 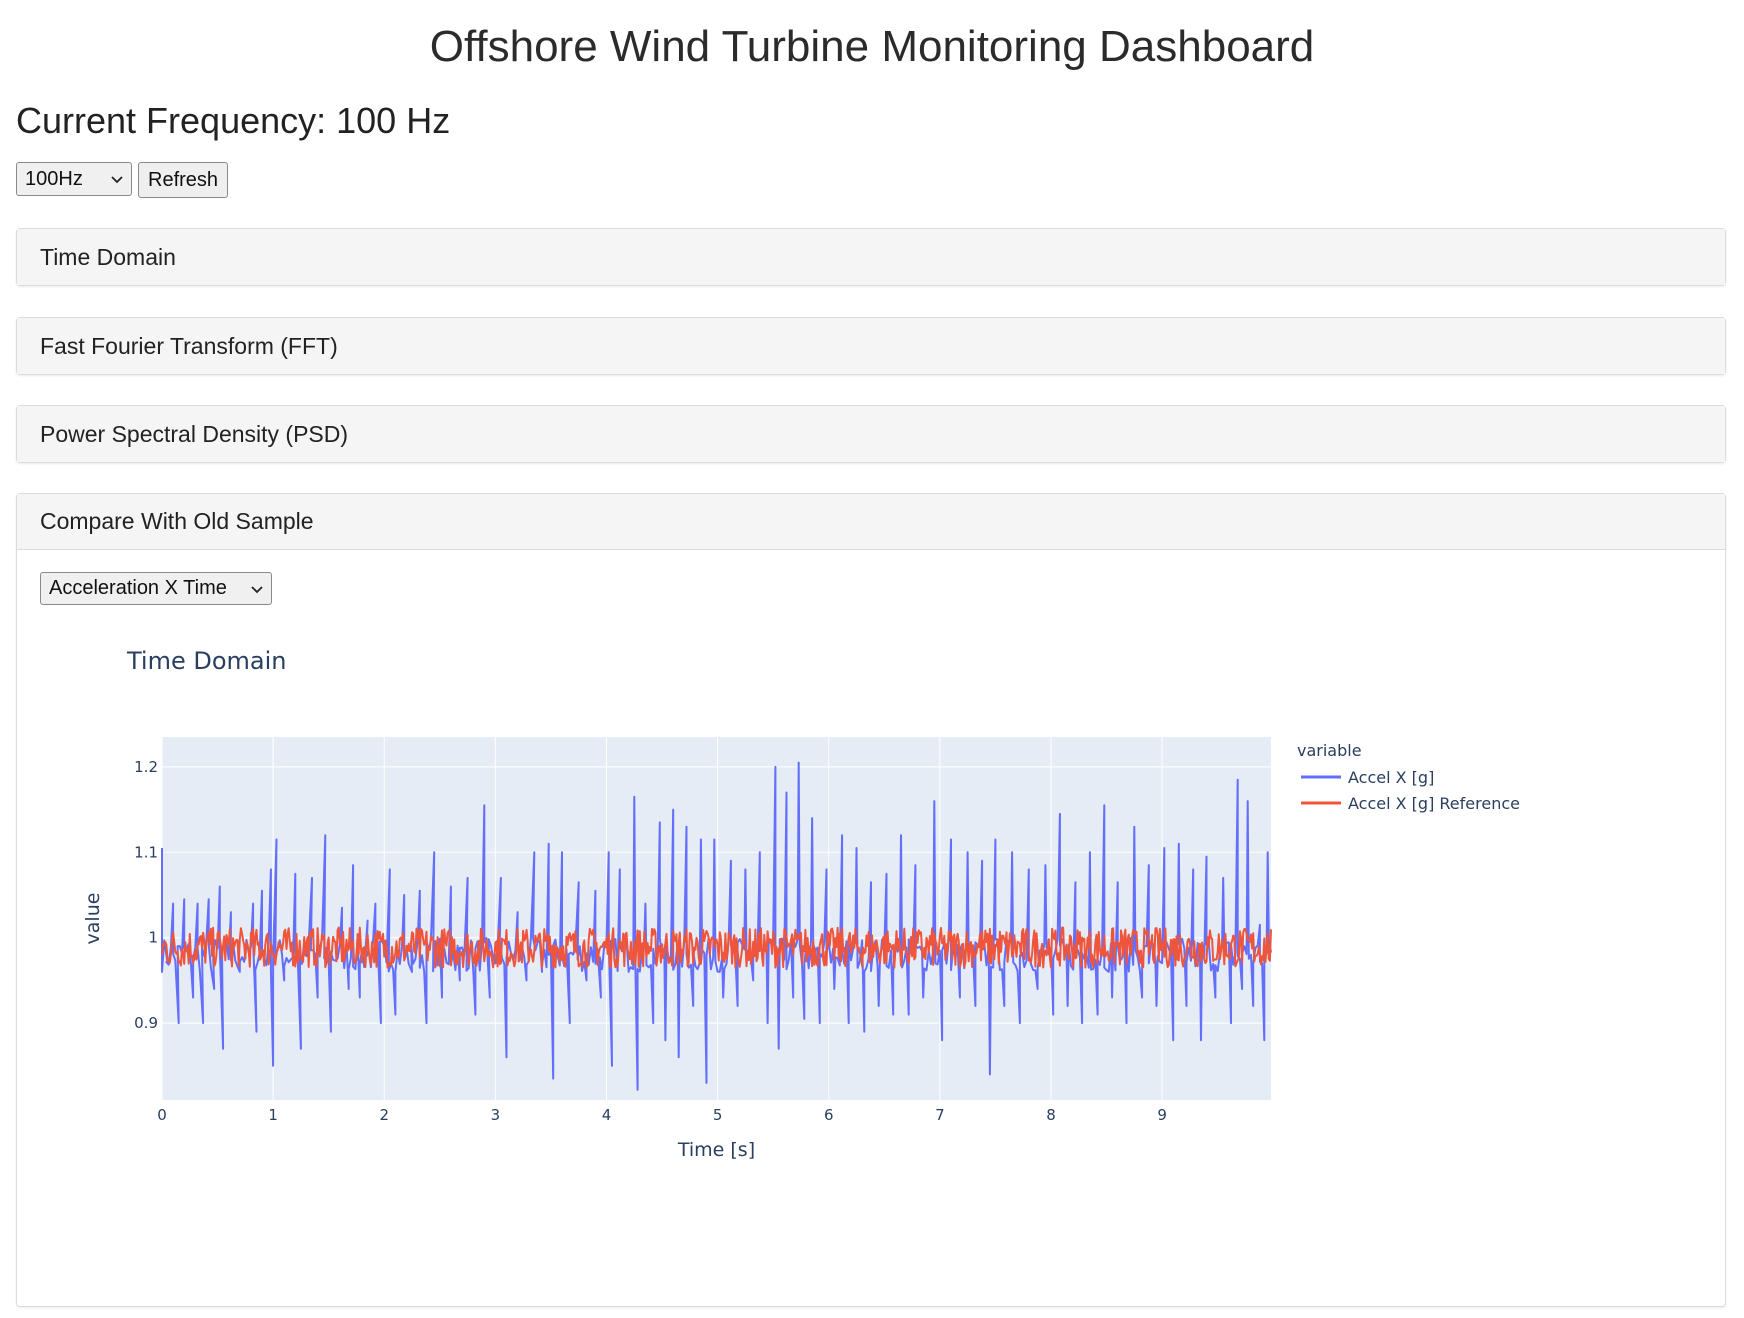 I want to click on x-tick-label: 5, so click(x=718, y=1115).